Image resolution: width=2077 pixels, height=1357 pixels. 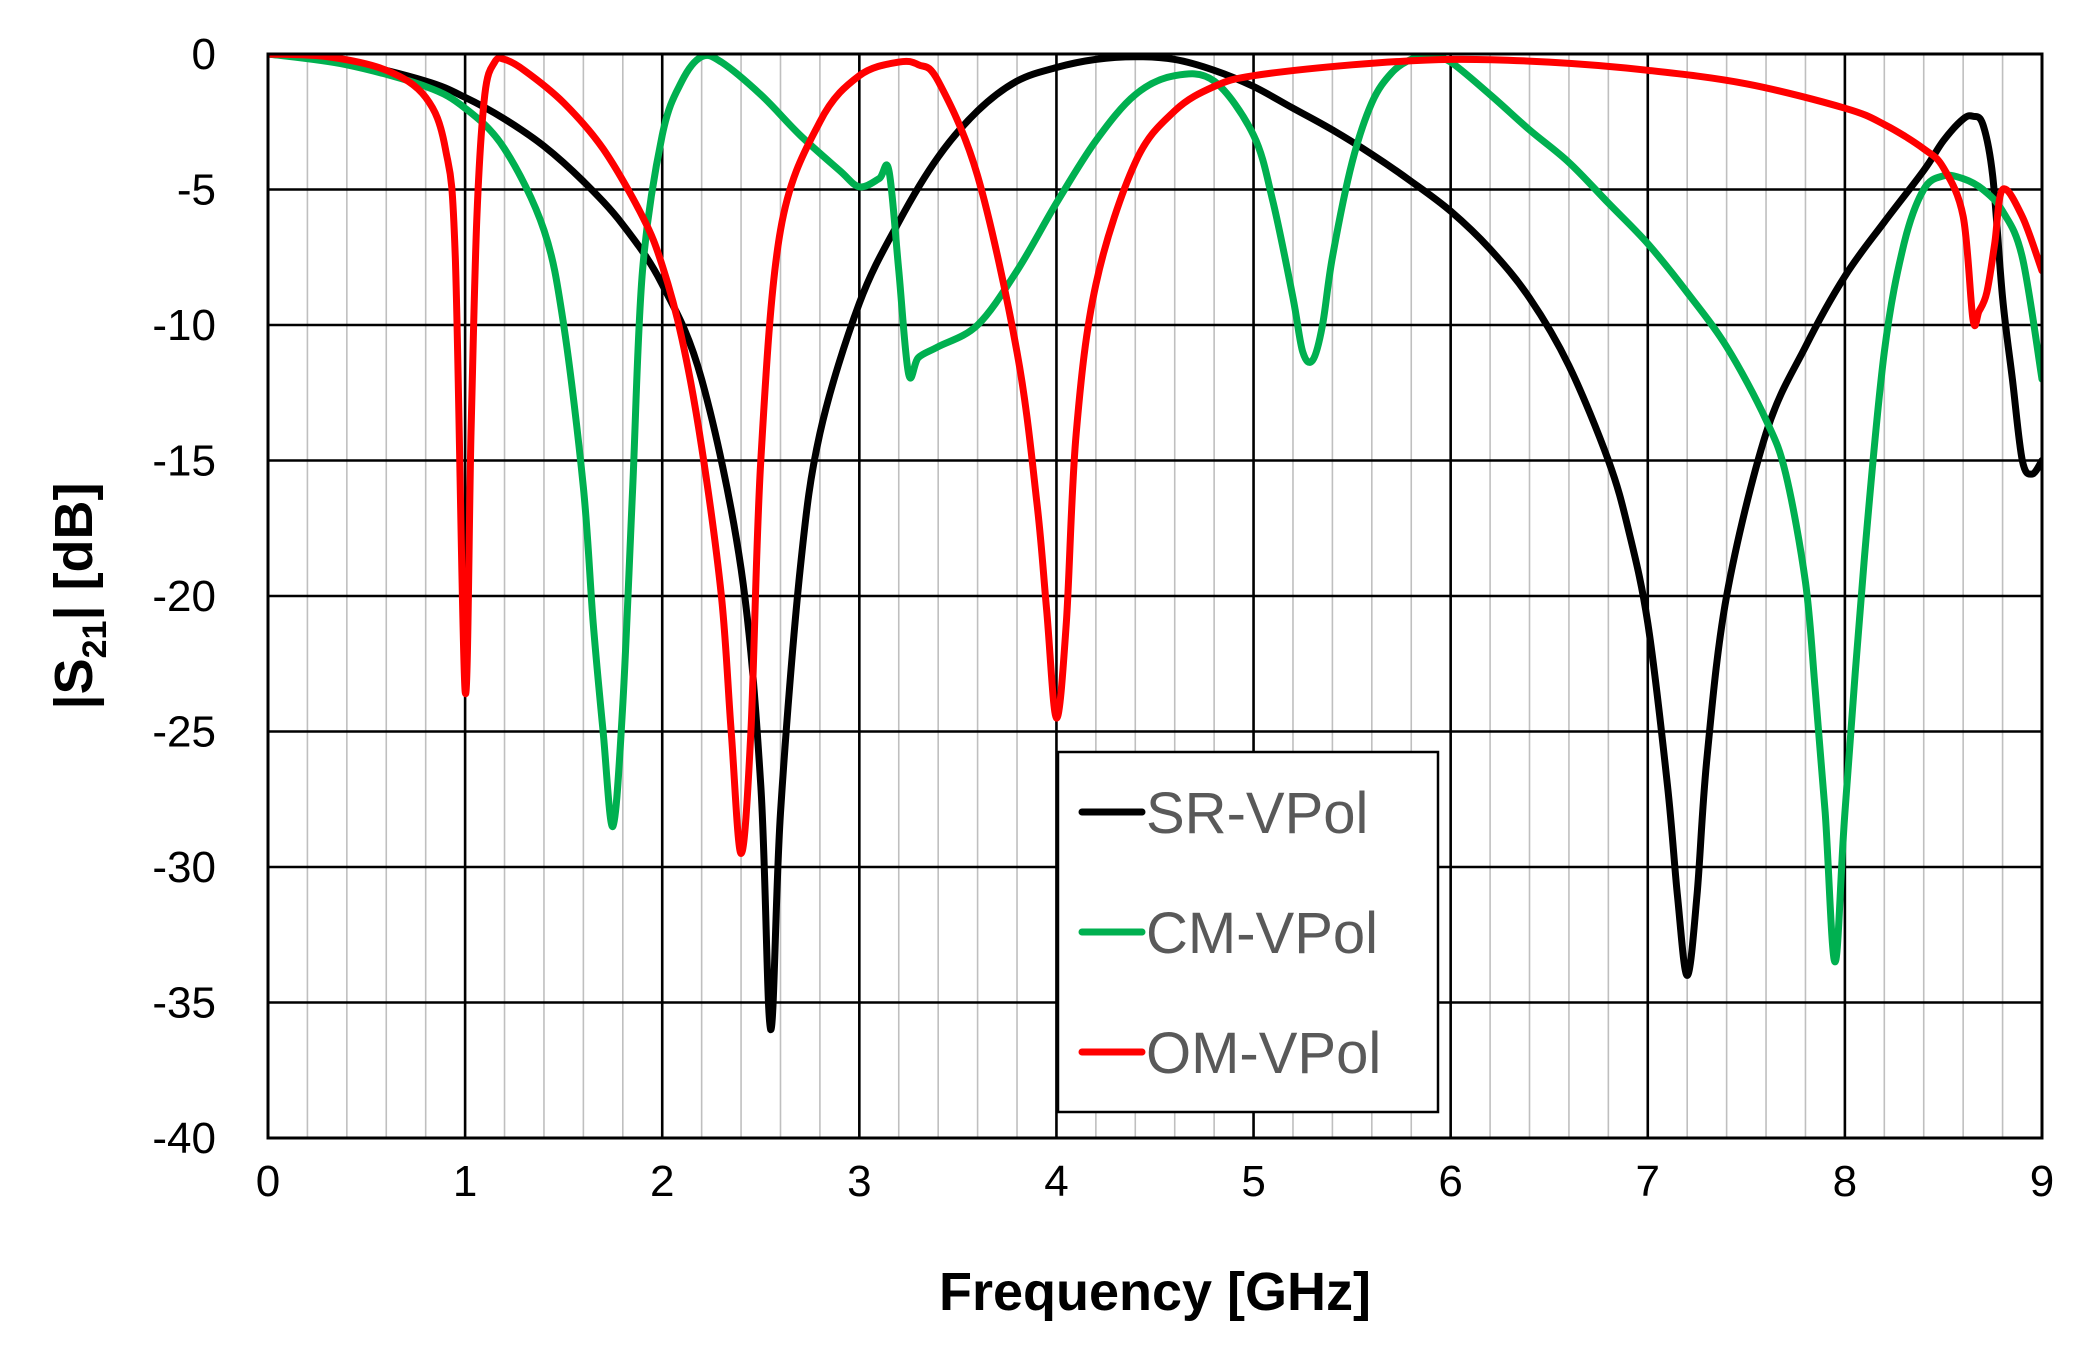 What do you see at coordinates (184, 325) in the screenshot?
I see `y-tick-label: -10` at bounding box center [184, 325].